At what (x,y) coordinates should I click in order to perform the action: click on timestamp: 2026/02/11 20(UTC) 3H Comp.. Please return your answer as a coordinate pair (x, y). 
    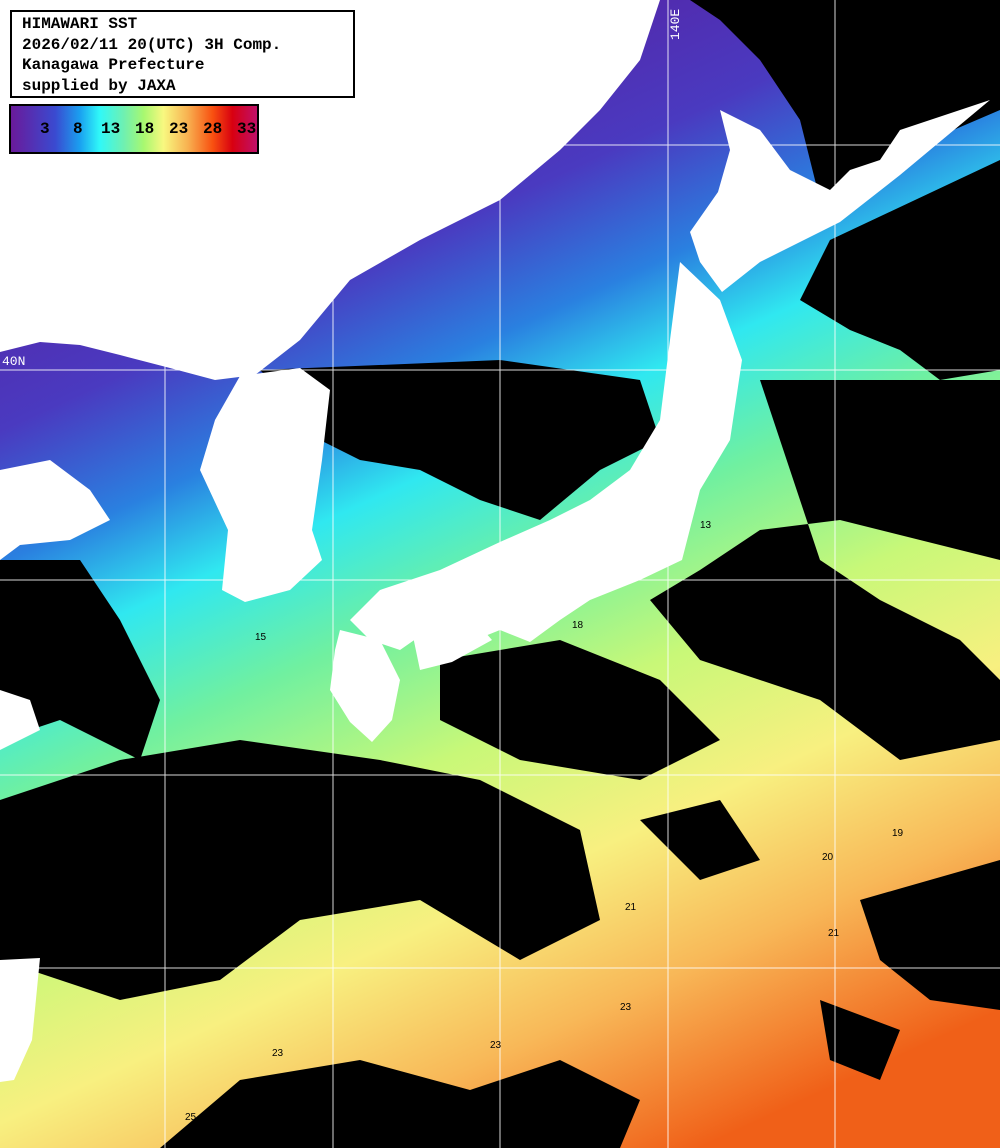
    Looking at the image, I should click on (152, 44).